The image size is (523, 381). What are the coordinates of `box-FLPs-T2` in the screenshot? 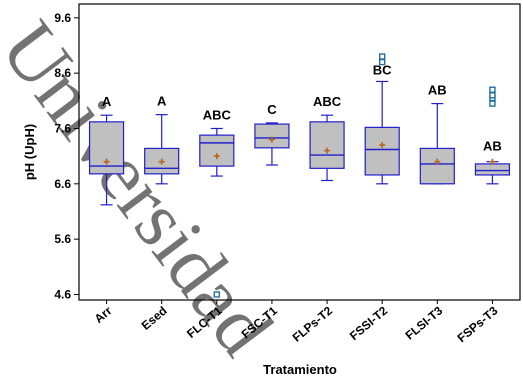 It's located at (327, 148).